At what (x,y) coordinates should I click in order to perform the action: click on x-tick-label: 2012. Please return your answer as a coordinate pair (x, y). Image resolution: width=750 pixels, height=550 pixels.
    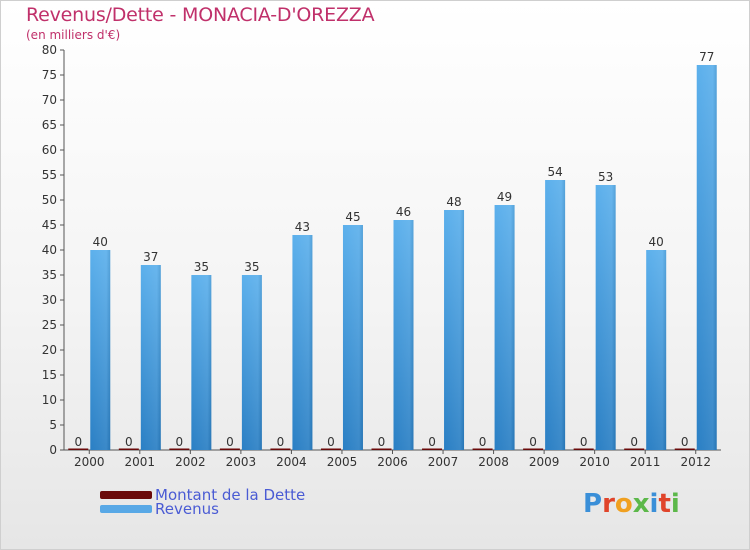
    Looking at the image, I should click on (695, 462).